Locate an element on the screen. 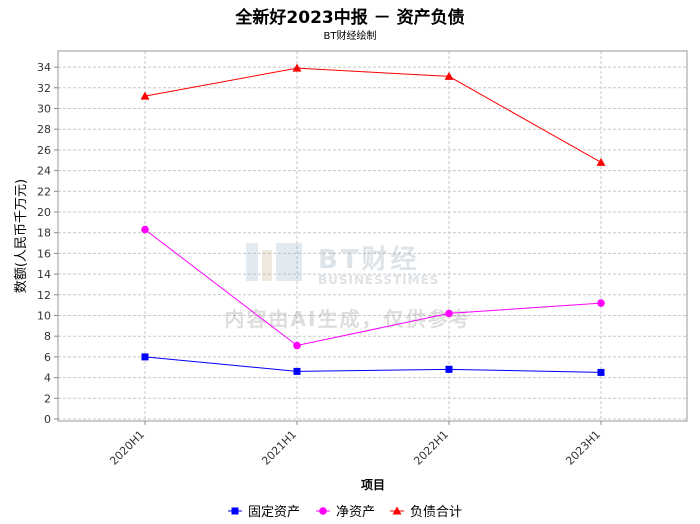  legend-label: 净资产 is located at coordinates (355, 512).